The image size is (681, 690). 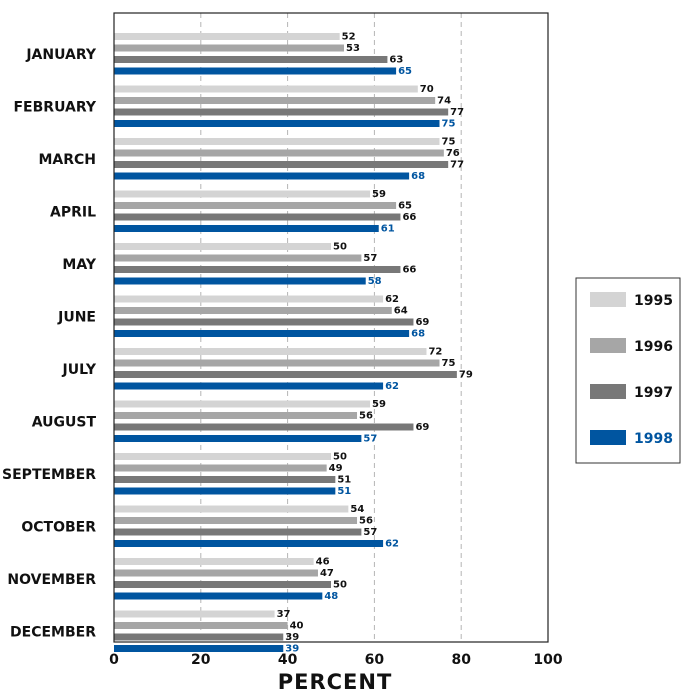 What do you see at coordinates (194, 614) in the screenshot?
I see `bar-december-1995` at bounding box center [194, 614].